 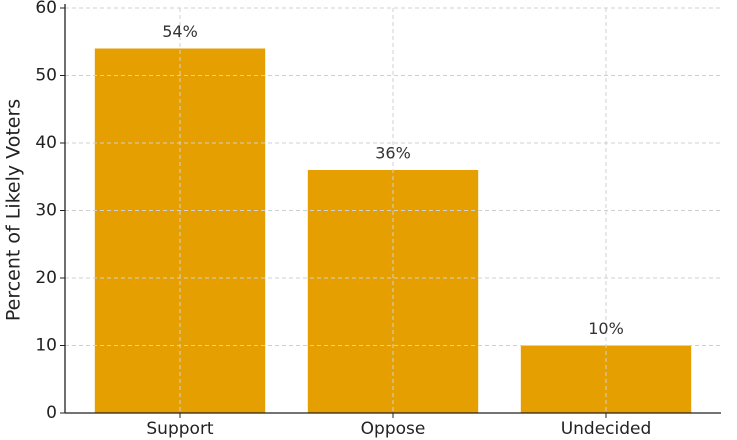 What do you see at coordinates (180, 429) in the screenshot?
I see `x-tick-label: Support` at bounding box center [180, 429].